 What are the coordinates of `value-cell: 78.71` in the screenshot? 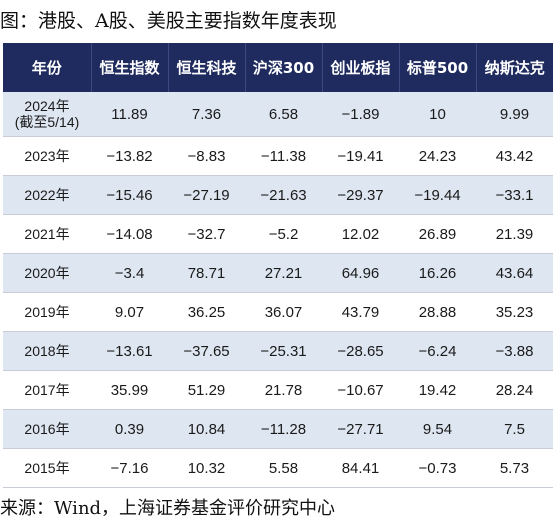 It's located at (206, 273).